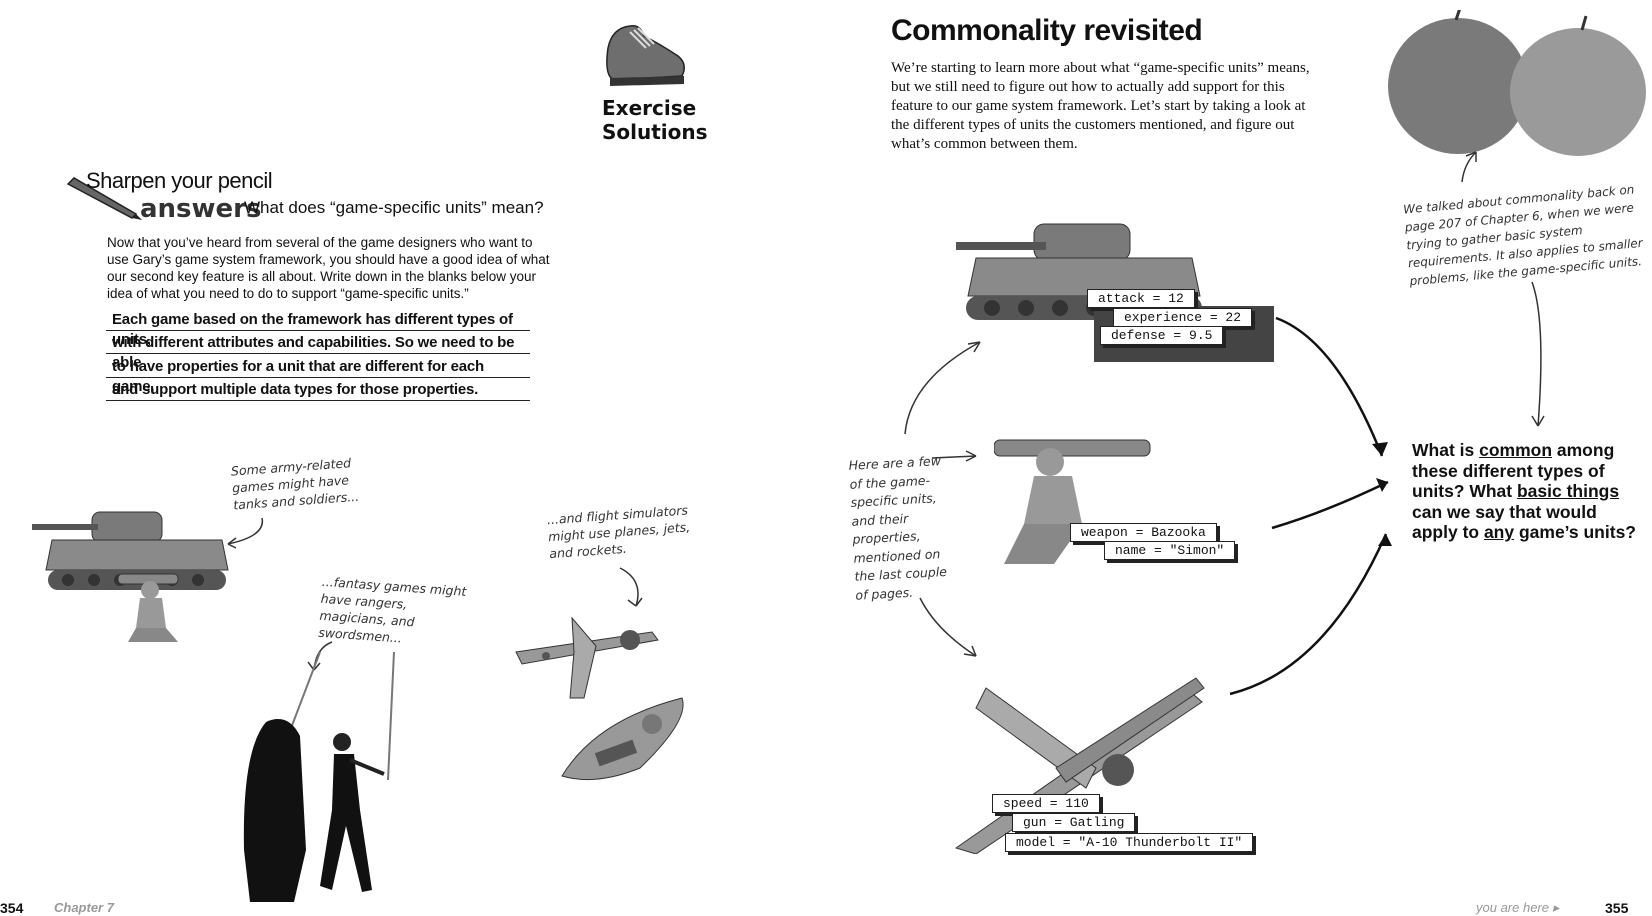 This screenshot has width=1652, height=916. What do you see at coordinates (655, 132) in the screenshot?
I see `exercise-label-2: Solutions` at bounding box center [655, 132].